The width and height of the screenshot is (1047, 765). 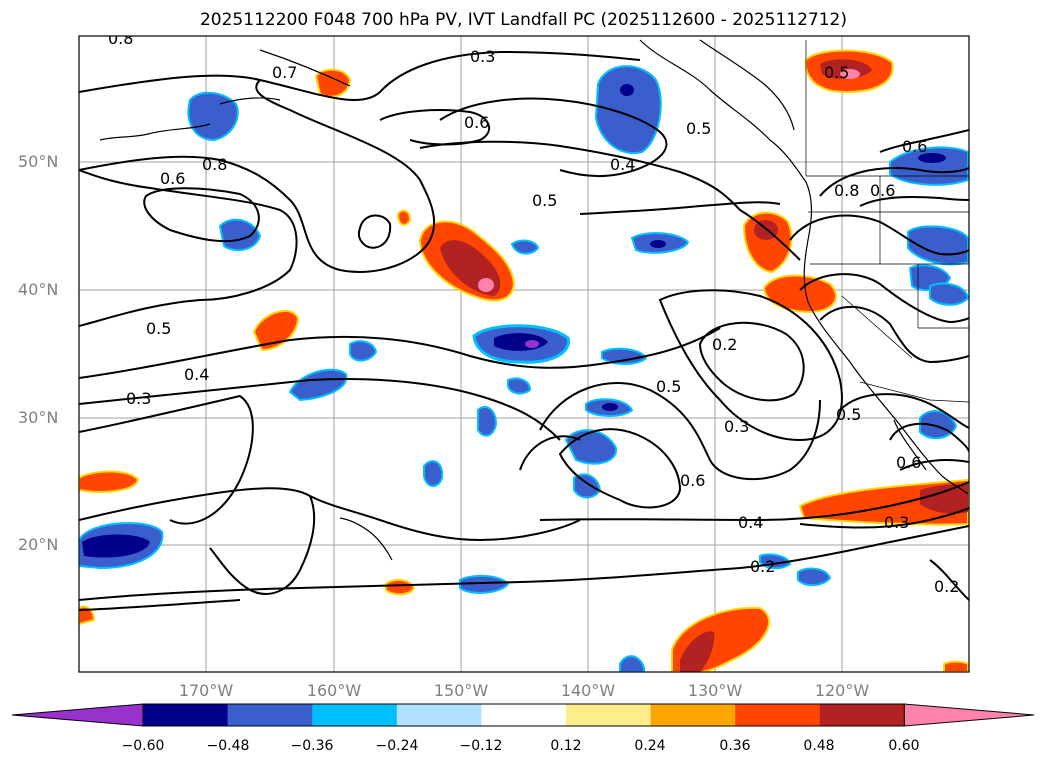 I want to click on lon-label: 120°W, so click(x=842, y=690).